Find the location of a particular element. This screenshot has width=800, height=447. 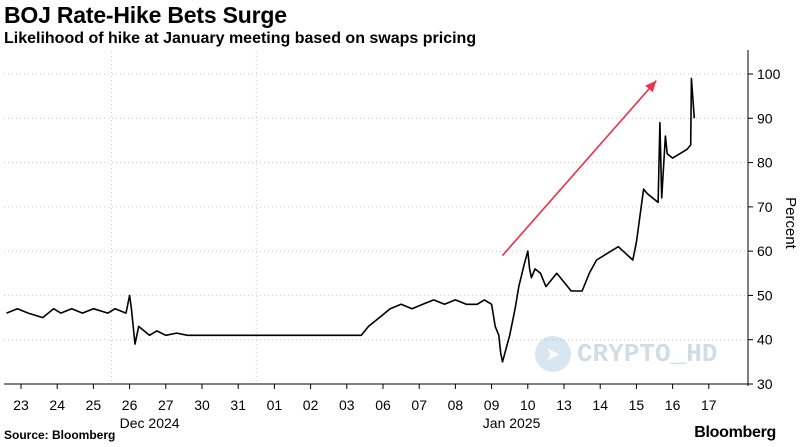

y-tick-label: 50 is located at coordinates (765, 295).